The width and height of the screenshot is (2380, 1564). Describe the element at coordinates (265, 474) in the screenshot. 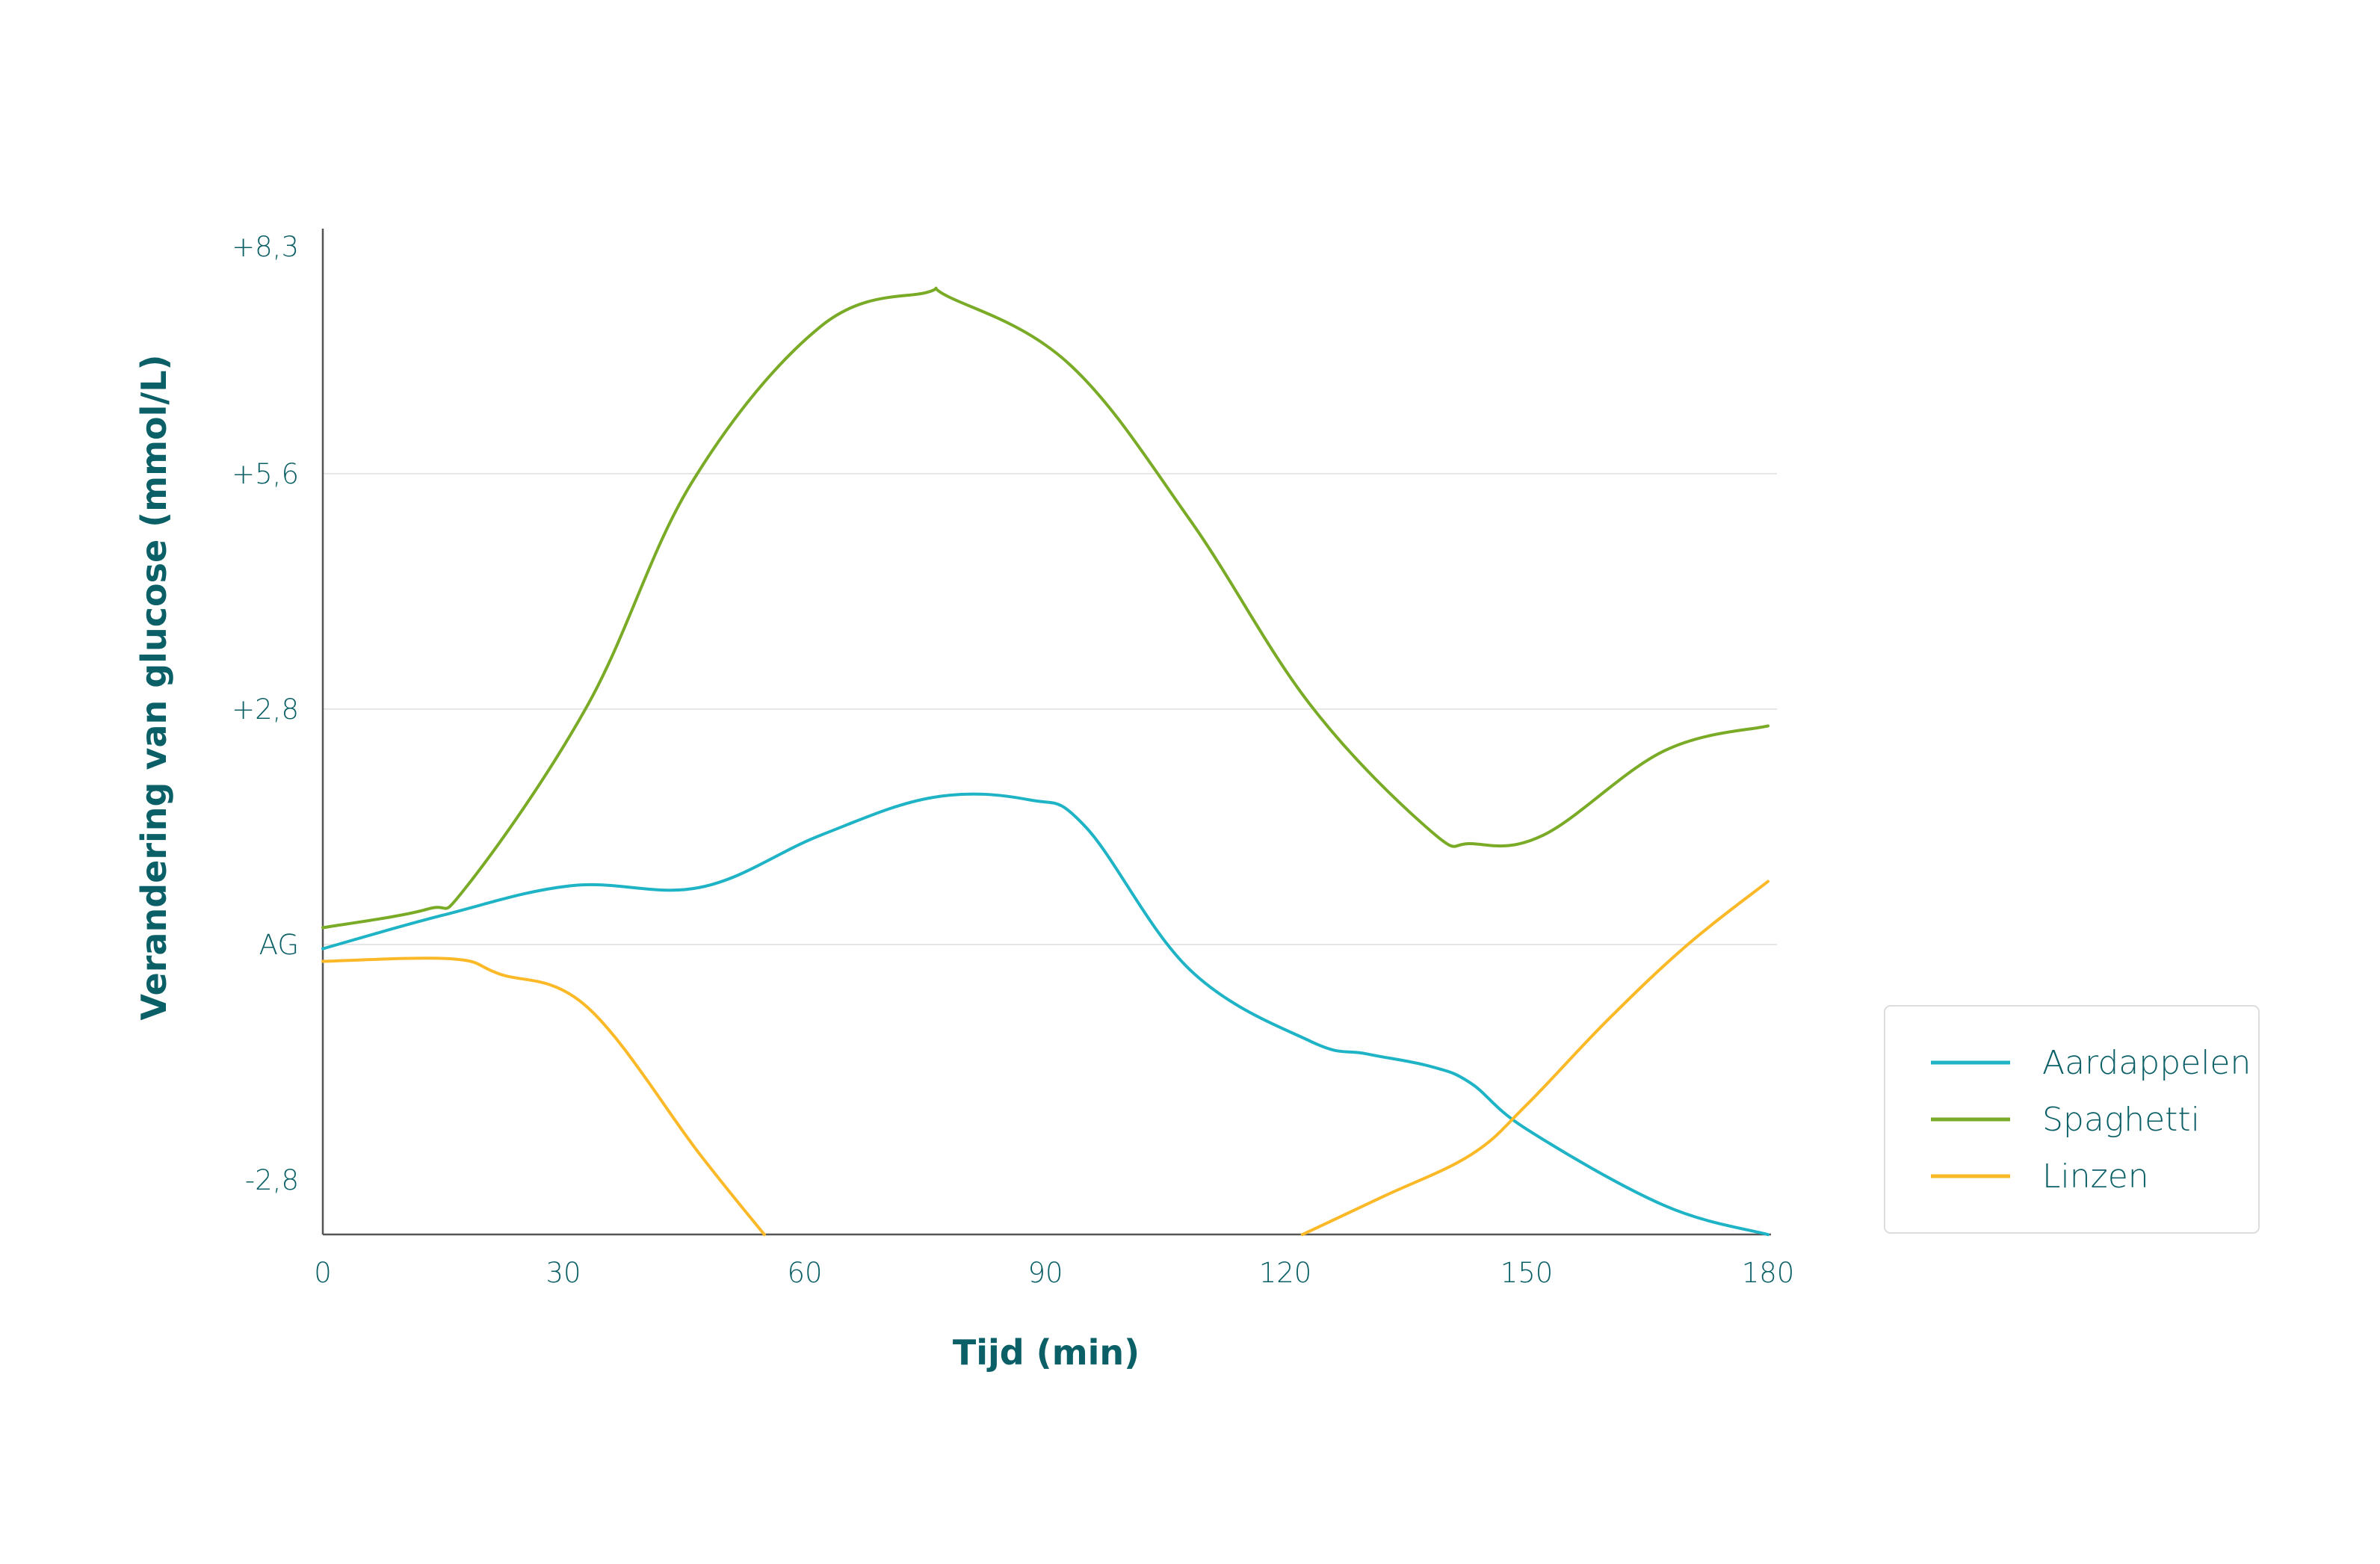

I see `y-tick-label: +5,6` at that location.